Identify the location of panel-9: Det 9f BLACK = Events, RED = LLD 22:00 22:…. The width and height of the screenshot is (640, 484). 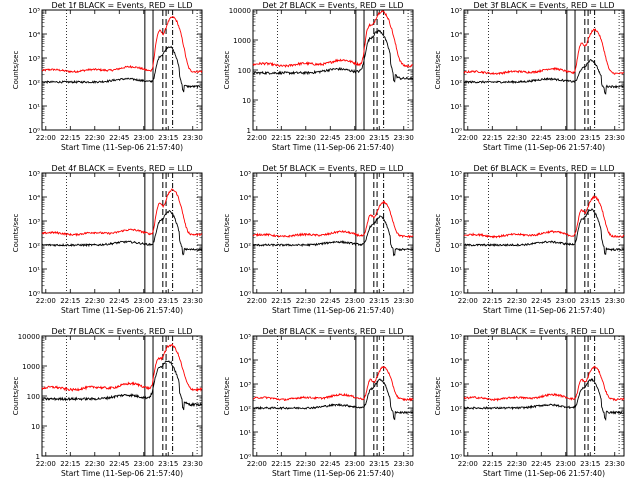
(529, 402).